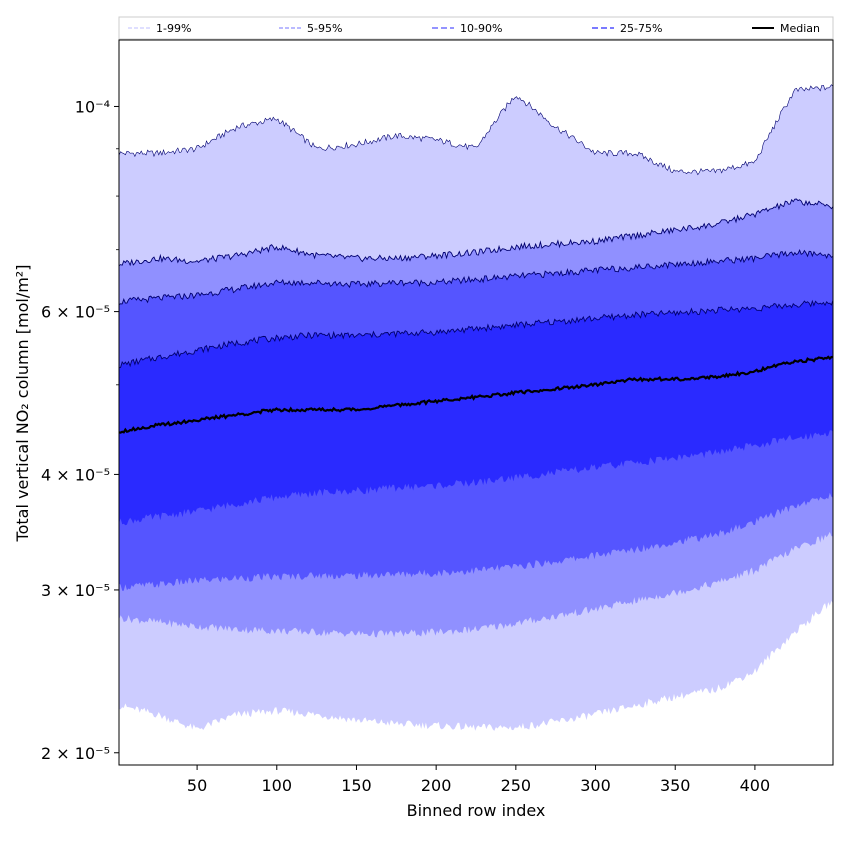  What do you see at coordinates (478, 780) in the screenshot?
I see `x-axis: 50 100 150 200 250 300 350 400` at bounding box center [478, 780].